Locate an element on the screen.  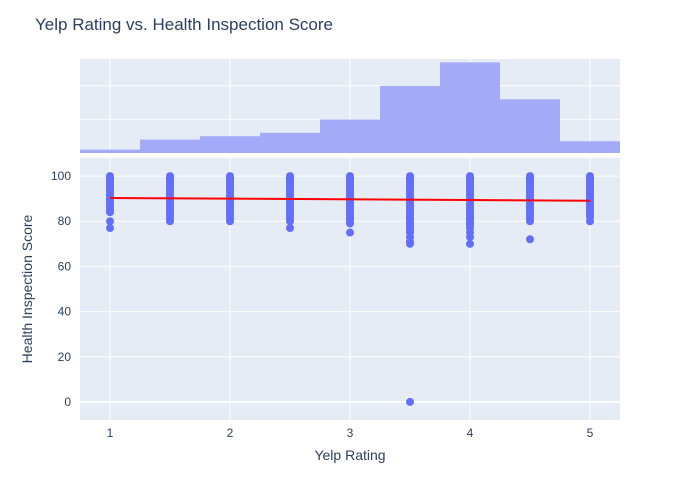
x-axis-ticks: 1 2 3 4 5 is located at coordinates (350, 433).